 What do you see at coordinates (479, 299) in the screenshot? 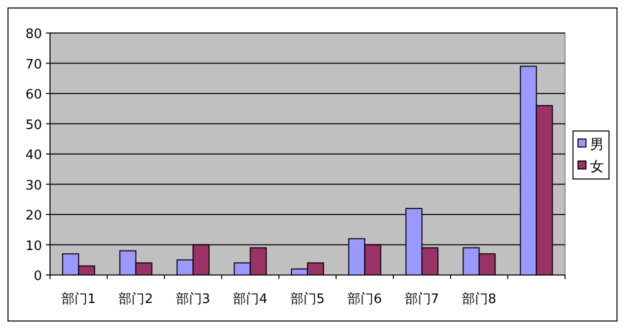
I see `x-tick-label: 部门8` at bounding box center [479, 299].